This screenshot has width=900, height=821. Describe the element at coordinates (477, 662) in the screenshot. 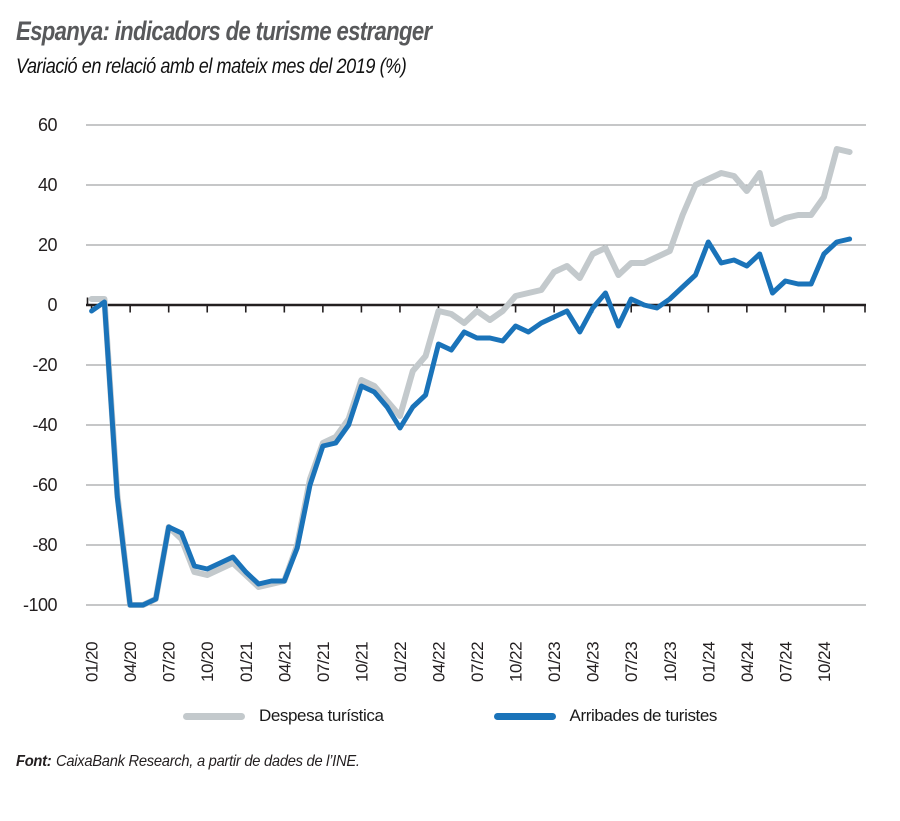

I see `x-axis-label: 07/22` at that location.